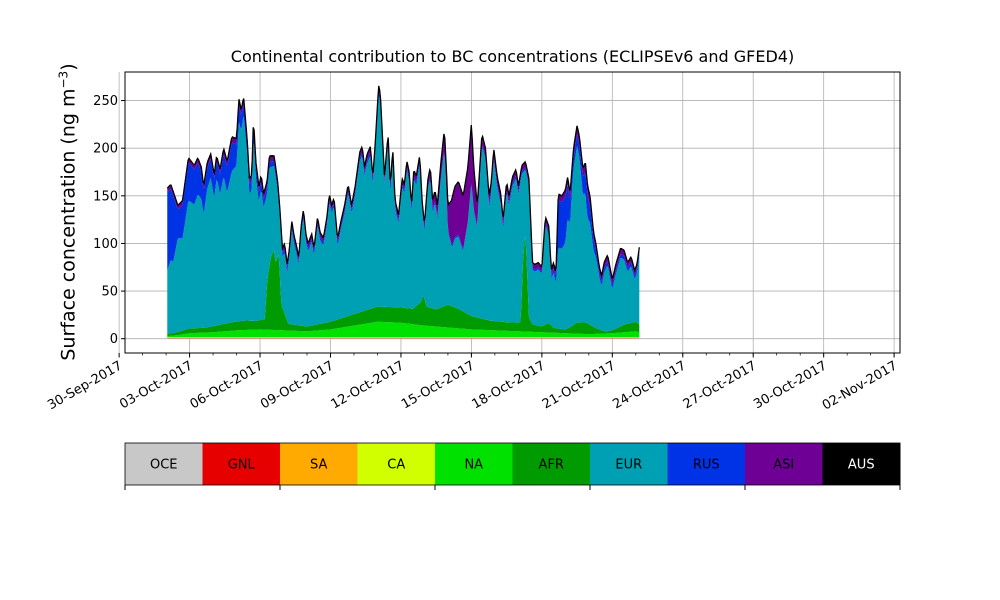  I want to click on legend-label-ca: CA, so click(396, 465).